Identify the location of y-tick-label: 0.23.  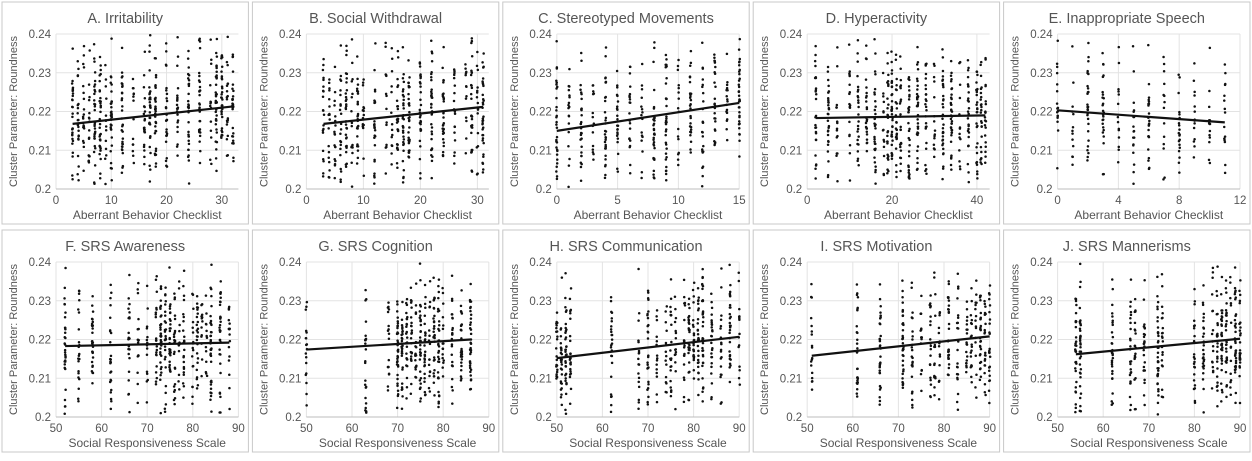
(540, 302).